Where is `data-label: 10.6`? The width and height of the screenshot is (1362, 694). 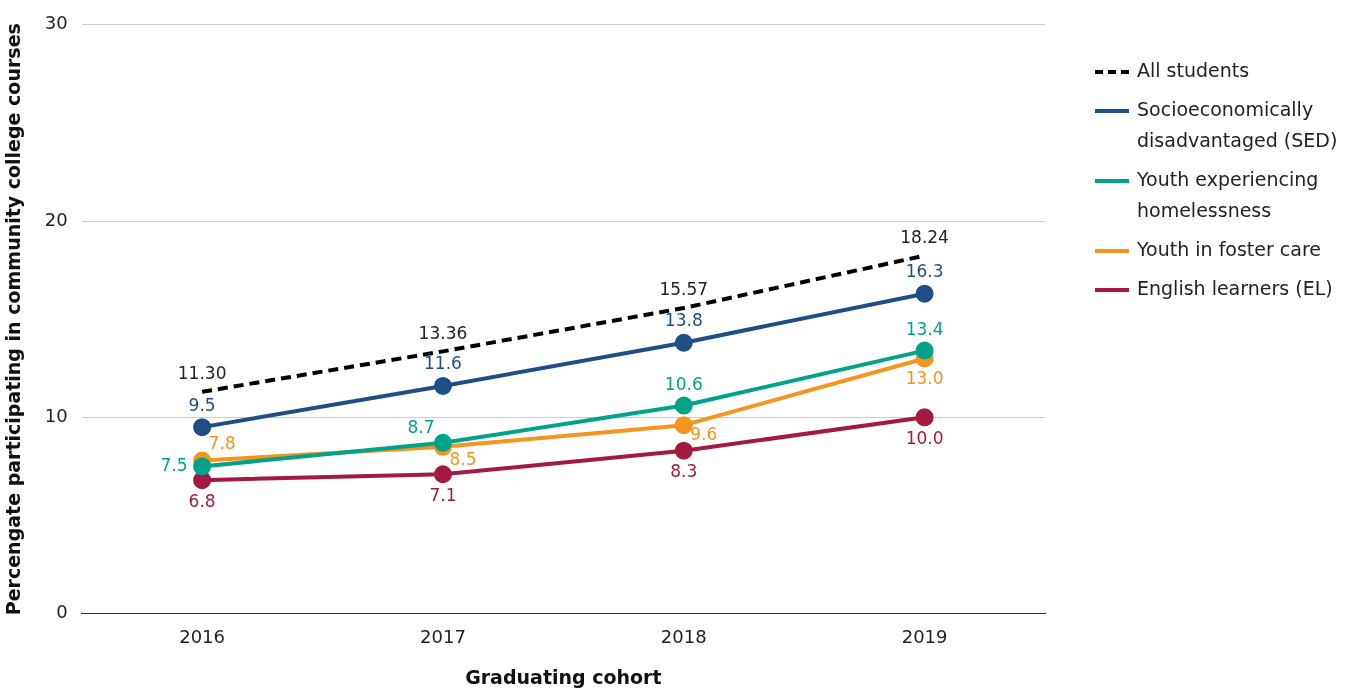 data-label: 10.6 is located at coordinates (683, 383).